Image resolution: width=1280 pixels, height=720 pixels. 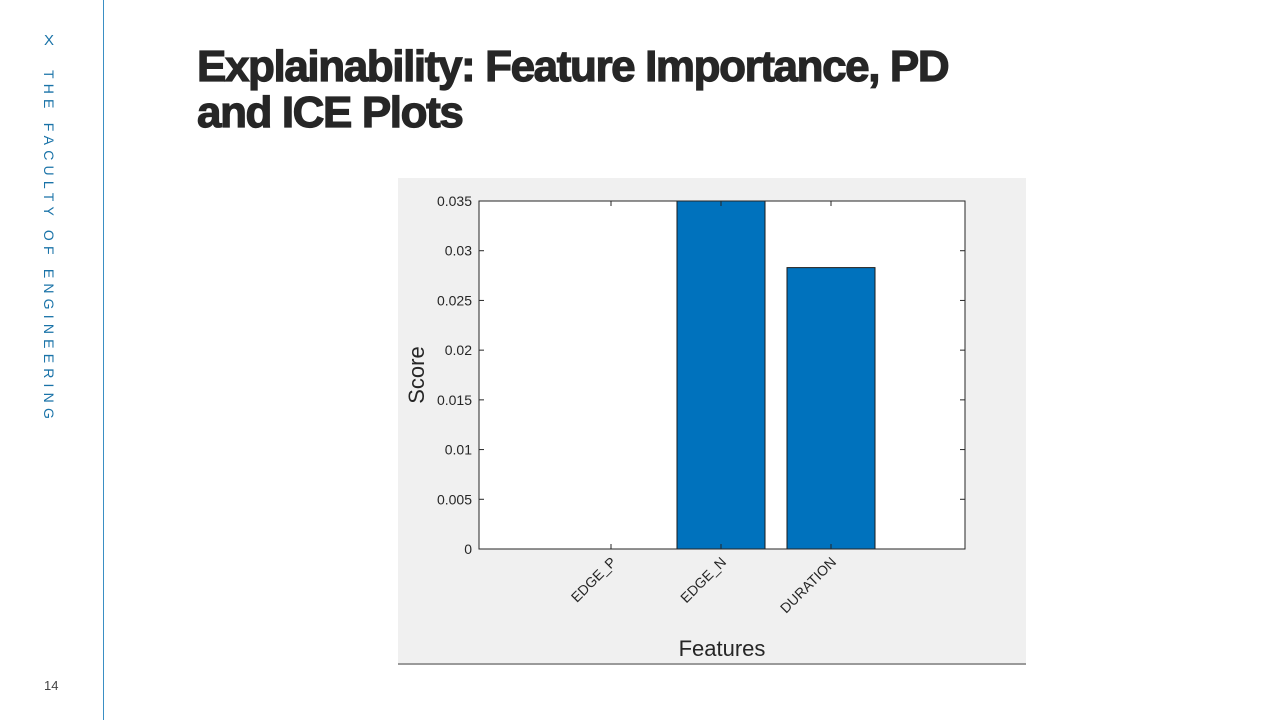 I want to click on sidebar-divider, so click(x=103, y=360).